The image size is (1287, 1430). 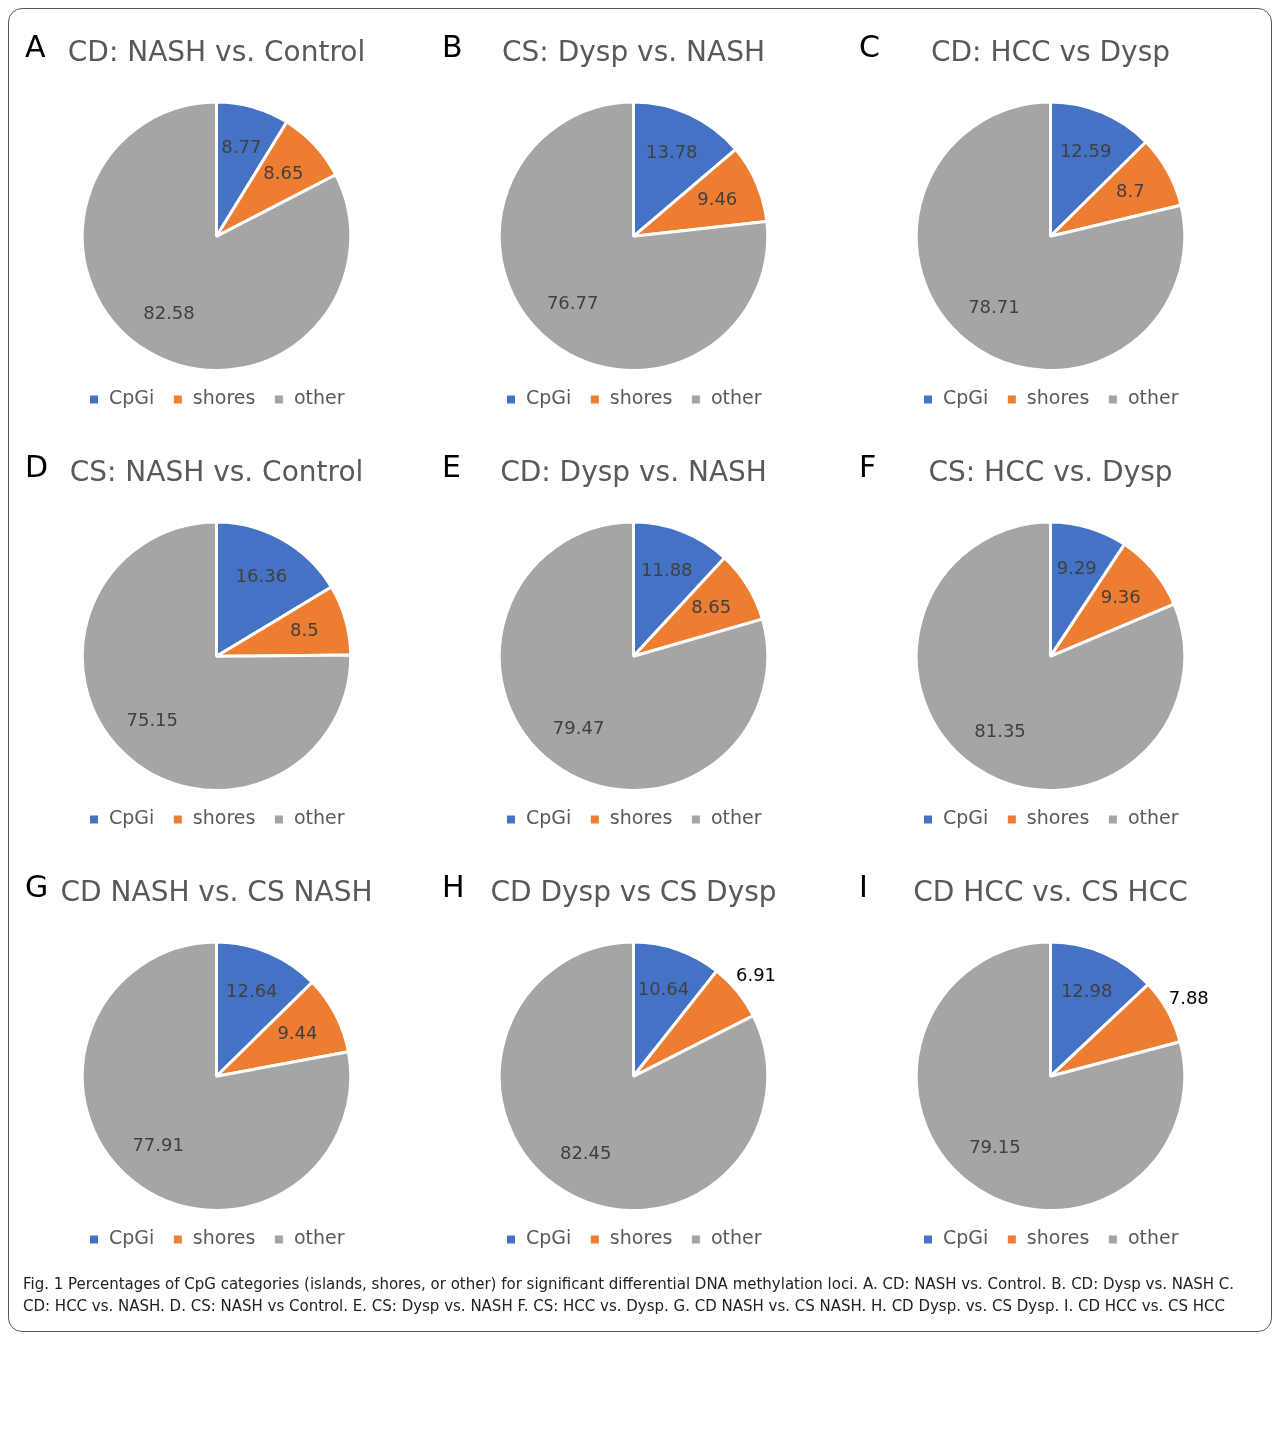 What do you see at coordinates (572, 302) in the screenshot?
I see `data-label: 76.77` at bounding box center [572, 302].